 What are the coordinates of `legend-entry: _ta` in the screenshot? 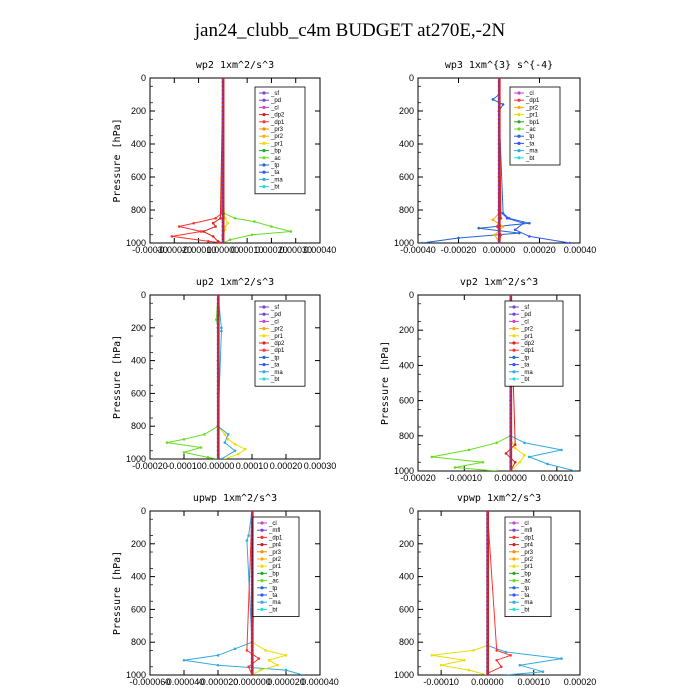 It's located at (275, 366).